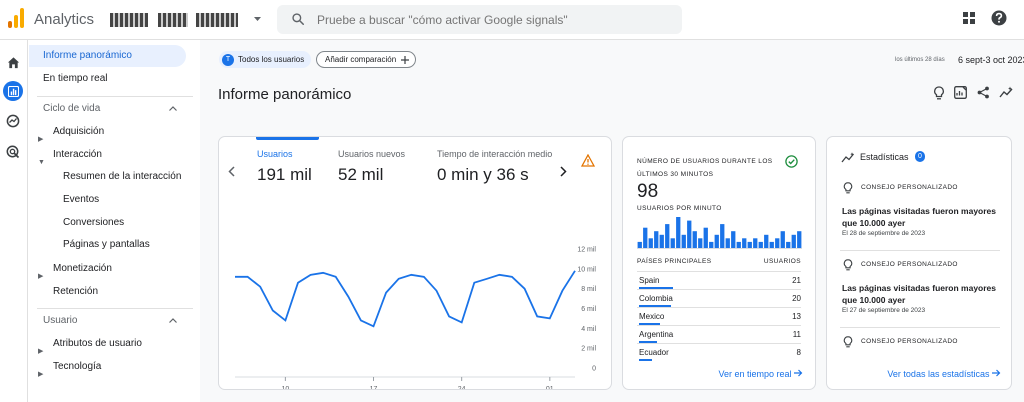  Describe the element at coordinates (909, 264) in the screenshot. I see `insight-kicker: CONSEJO PERSONALIZADO` at that location.